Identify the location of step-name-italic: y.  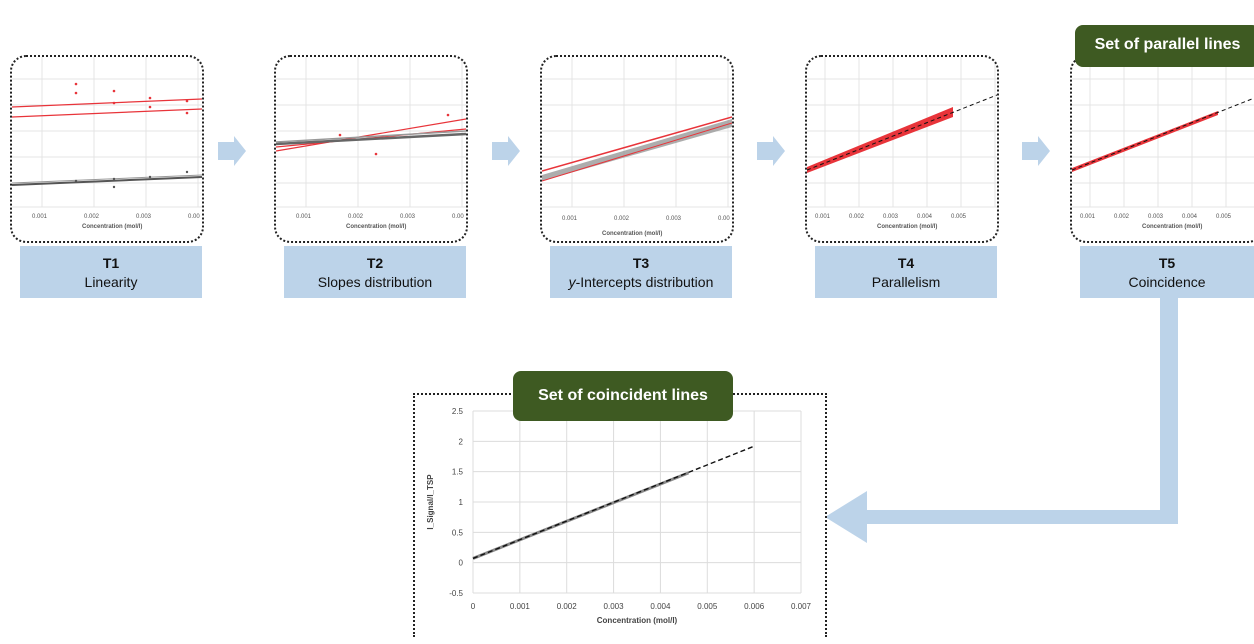
(572, 282).